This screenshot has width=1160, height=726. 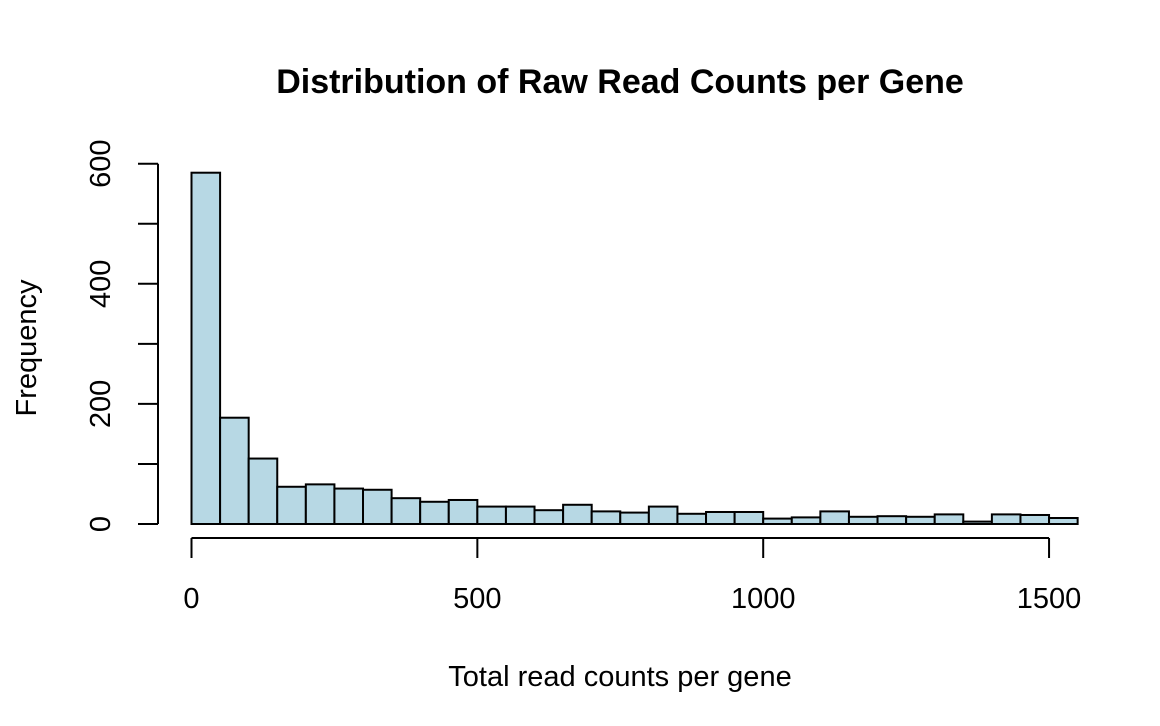 I want to click on y-tick-label-200: 200, so click(x=101, y=404).